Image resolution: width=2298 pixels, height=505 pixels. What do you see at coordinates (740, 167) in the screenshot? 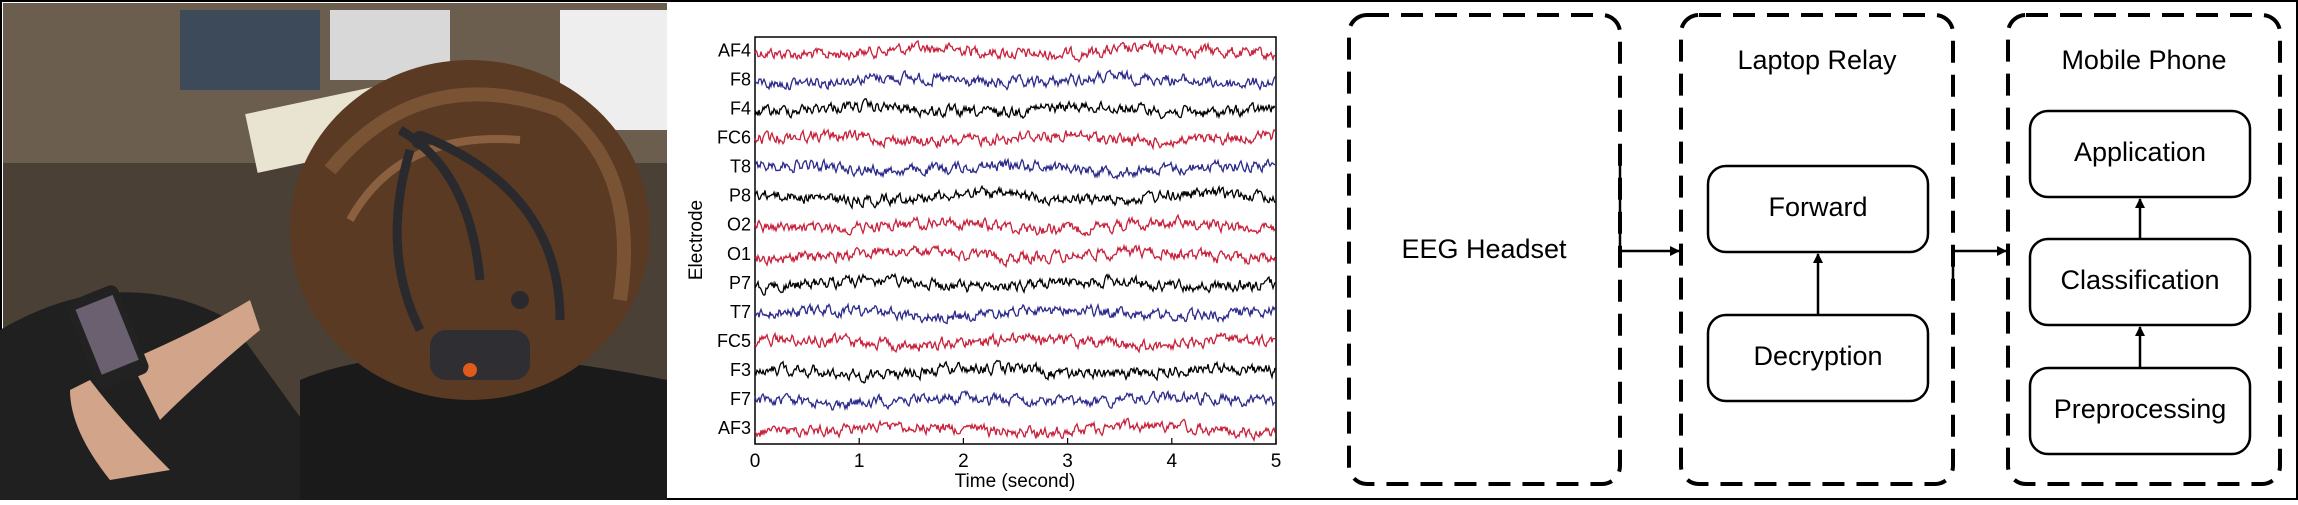
I see `y-tick-label: T8` at bounding box center [740, 167].